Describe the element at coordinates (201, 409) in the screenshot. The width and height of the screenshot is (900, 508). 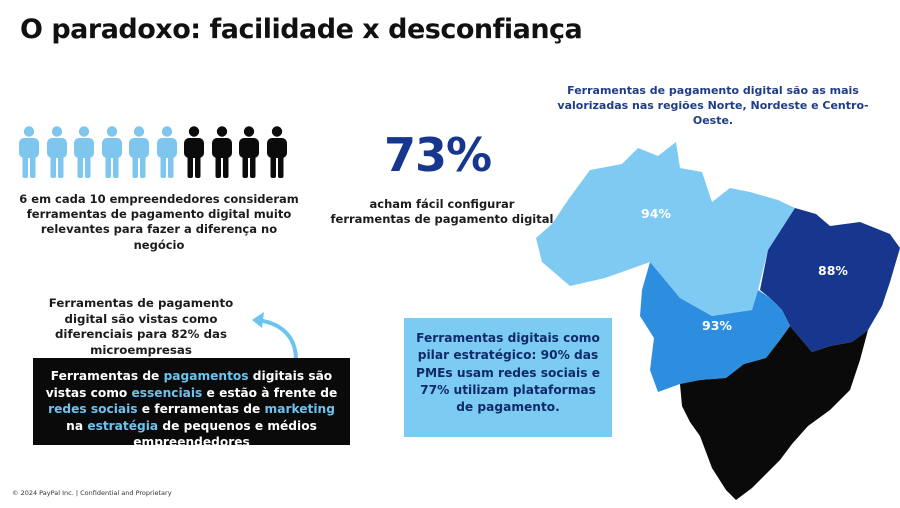
I see `text-segment: e ferramentas de` at that location.